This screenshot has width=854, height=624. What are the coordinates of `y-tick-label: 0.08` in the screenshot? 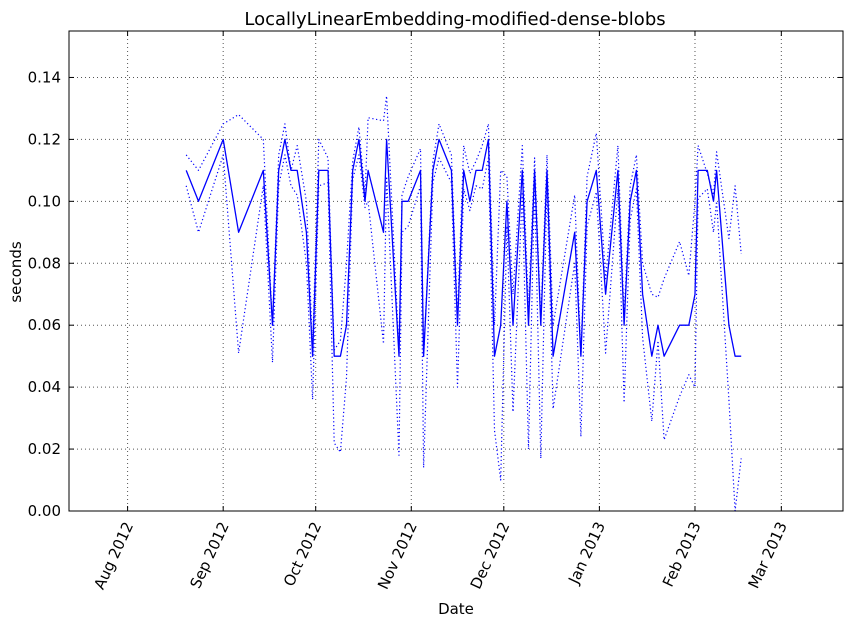 It's located at (44, 263).